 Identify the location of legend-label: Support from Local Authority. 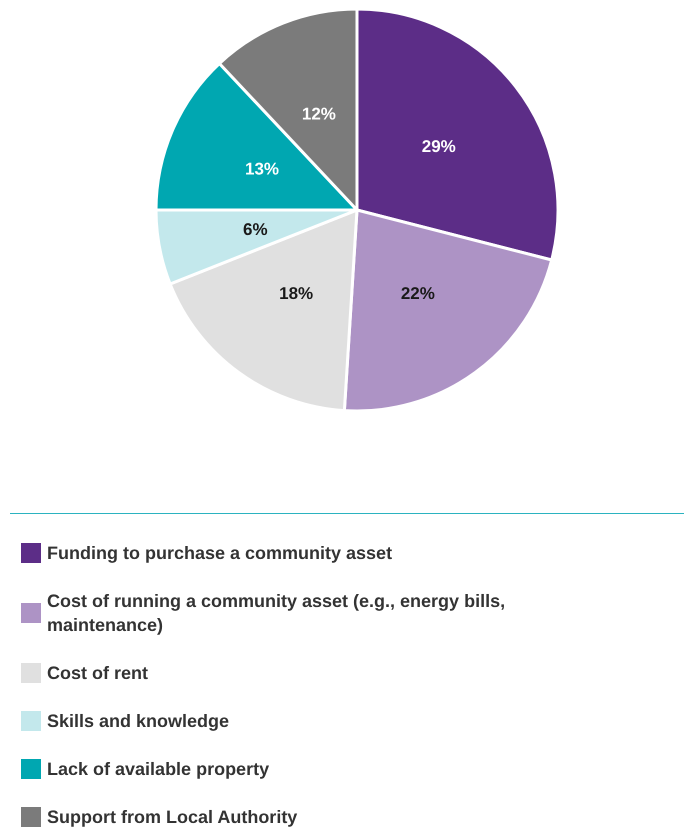
(172, 817).